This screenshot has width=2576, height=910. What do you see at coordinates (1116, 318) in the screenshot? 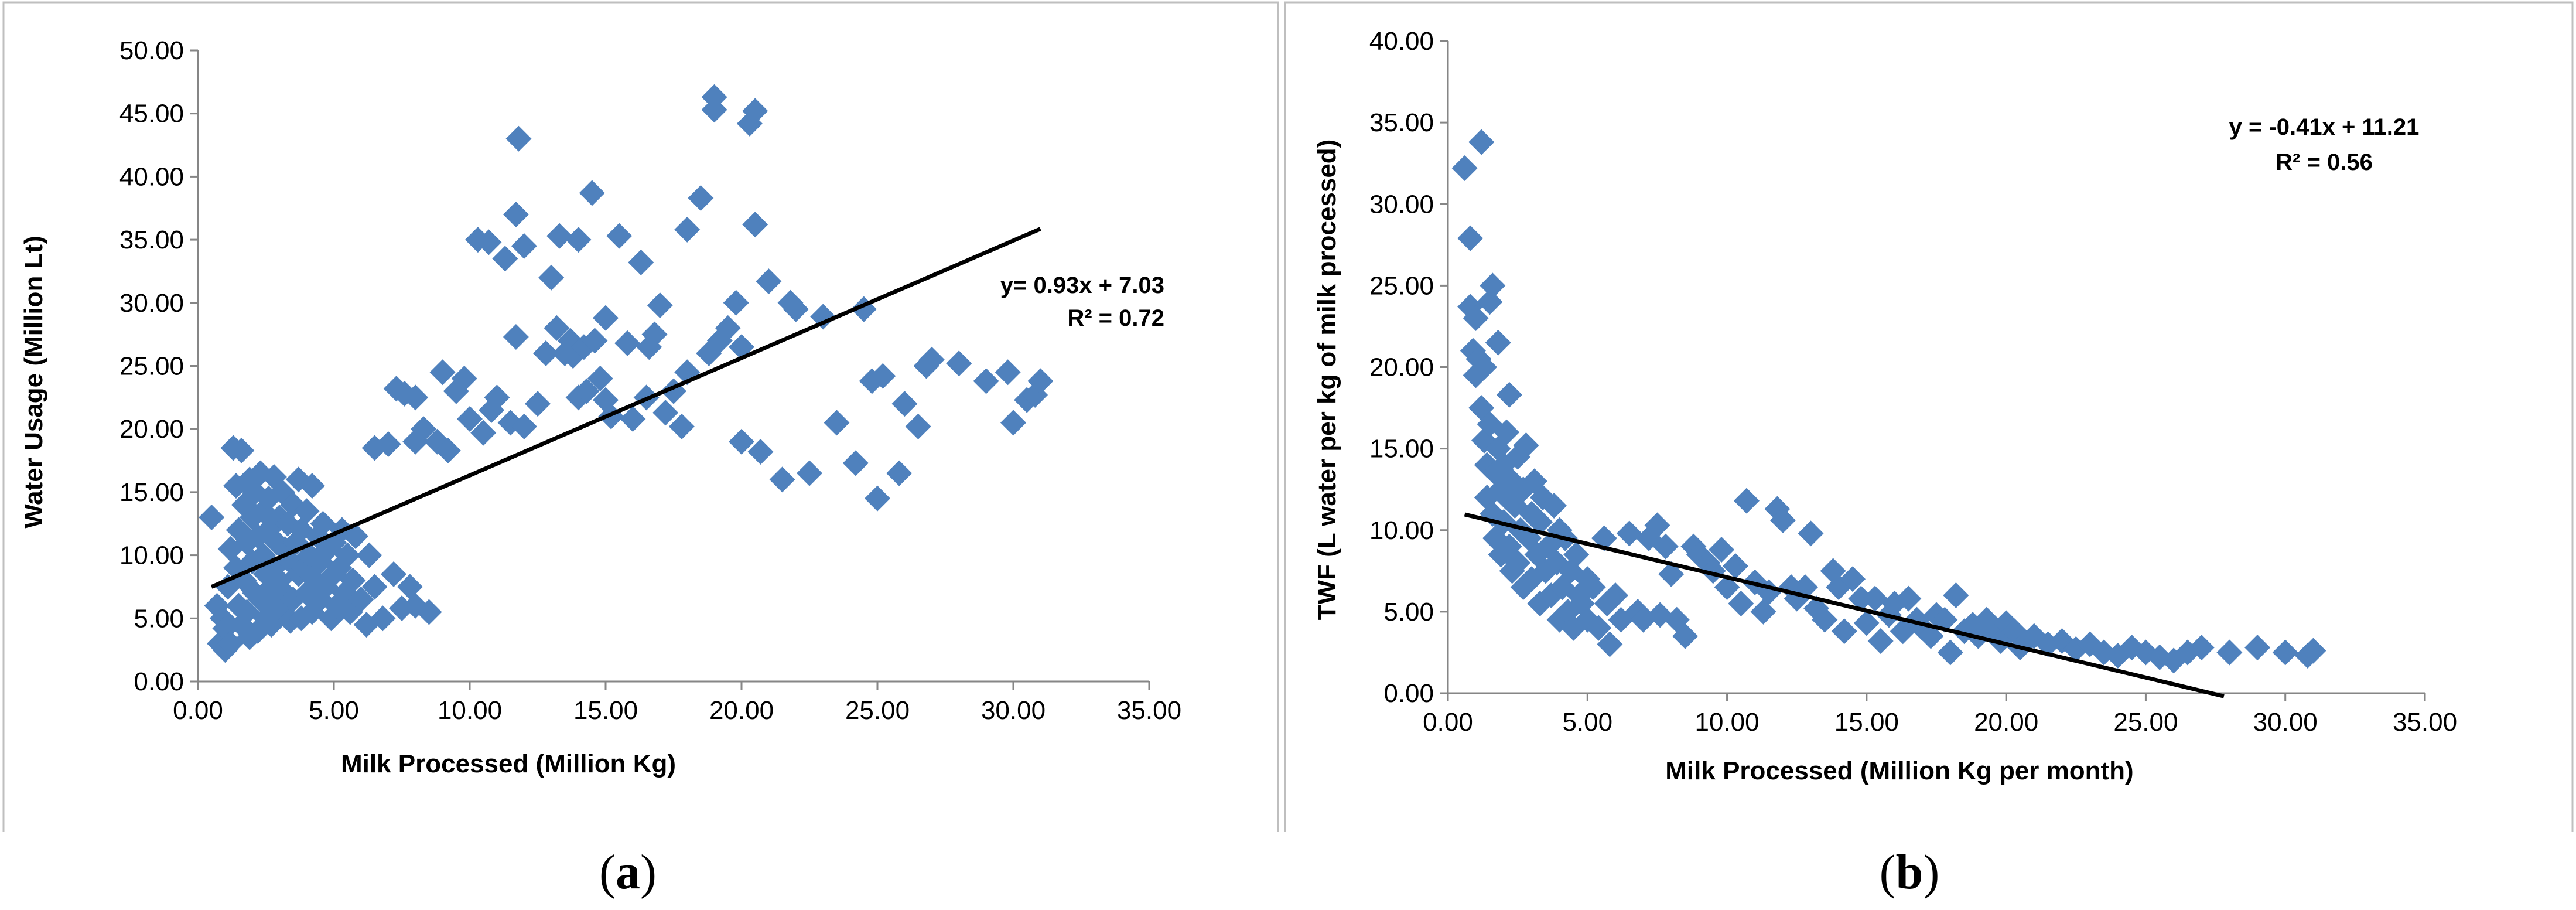
I see `r-squared-label: R² = 0.72` at bounding box center [1116, 318].